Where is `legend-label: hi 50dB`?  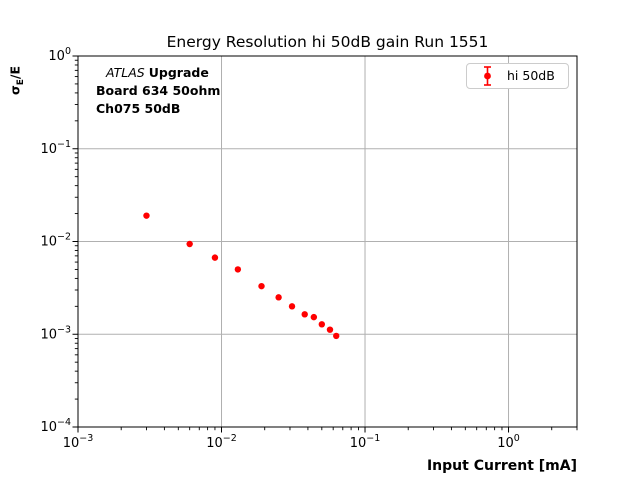 legend-label: hi 50dB is located at coordinates (531, 75).